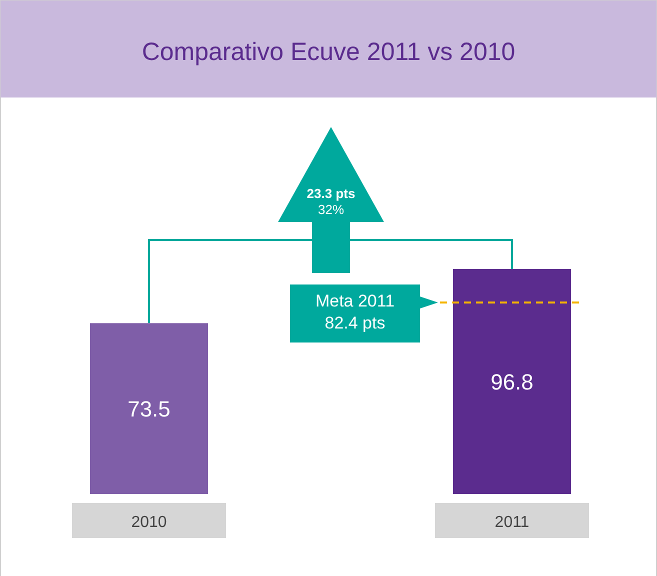 Image resolution: width=657 pixels, height=576 pixels. Describe the element at coordinates (329, 52) in the screenshot. I see `chart-title: Comparativo Ecuve 2011 vs 2010` at that location.